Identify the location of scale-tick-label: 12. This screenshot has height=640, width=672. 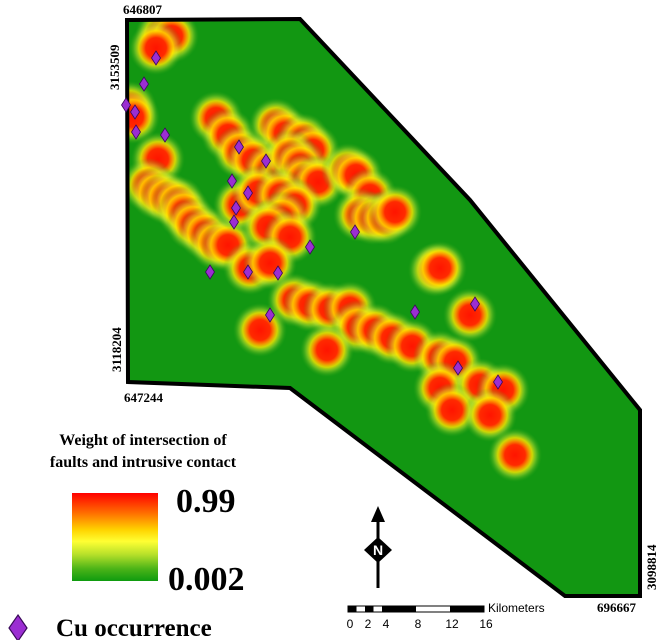
(452, 624).